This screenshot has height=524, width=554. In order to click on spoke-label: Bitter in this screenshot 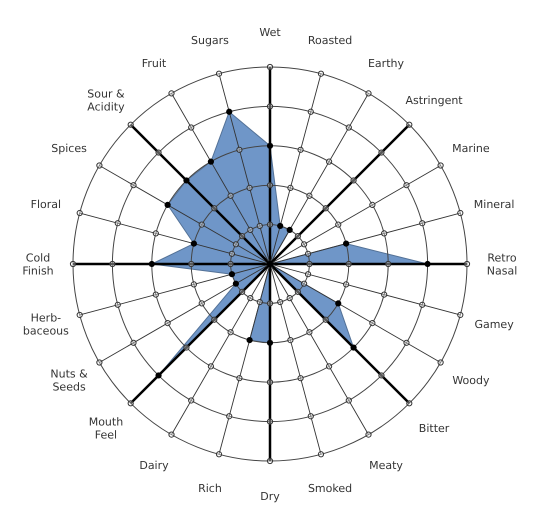, I will do `click(434, 429)`.